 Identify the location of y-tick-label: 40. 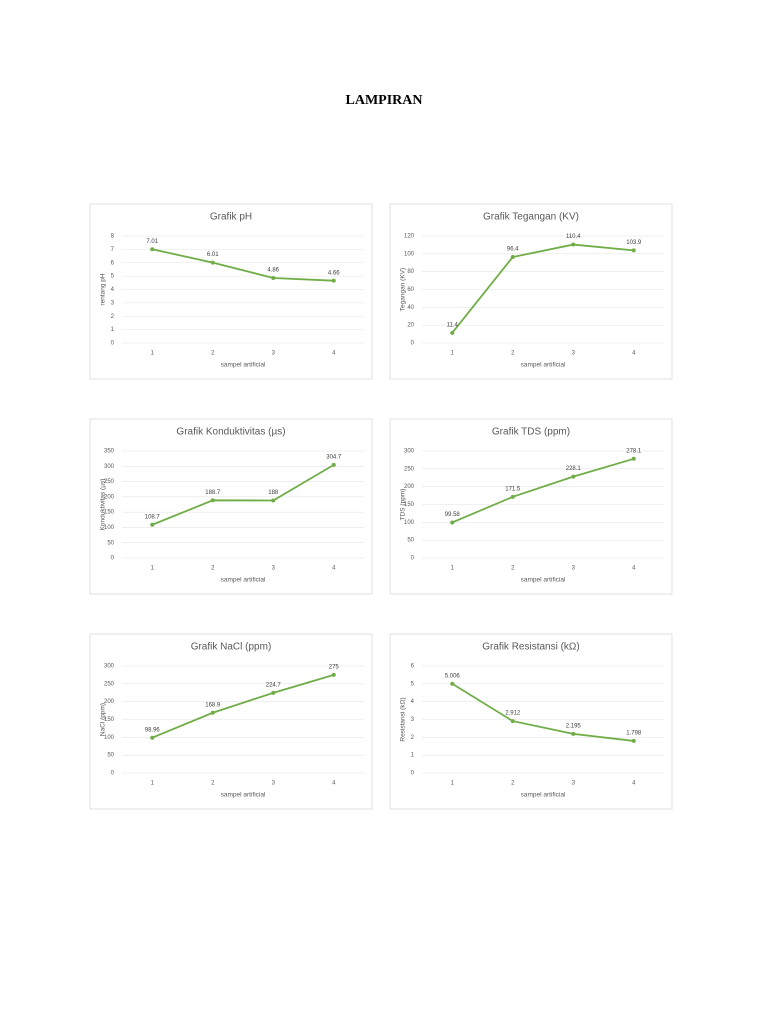
(410, 308).